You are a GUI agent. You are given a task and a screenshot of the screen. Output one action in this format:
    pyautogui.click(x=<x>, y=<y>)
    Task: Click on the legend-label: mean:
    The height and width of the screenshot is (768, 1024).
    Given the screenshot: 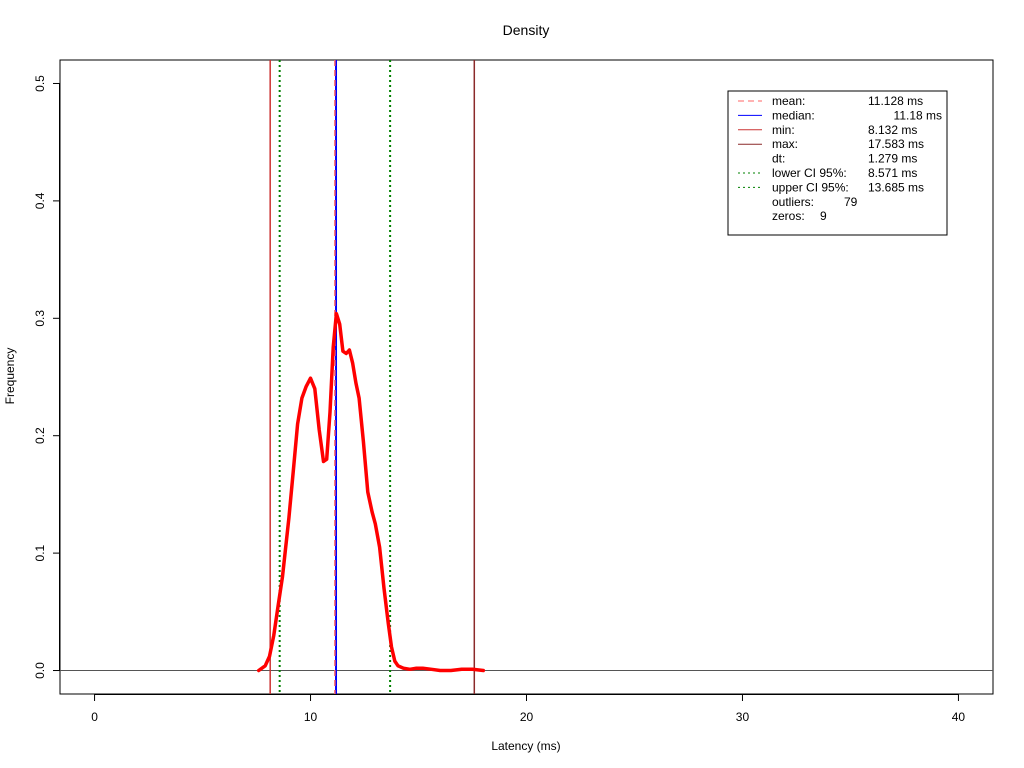 What is the action you would take?
    pyautogui.click(x=788, y=101)
    